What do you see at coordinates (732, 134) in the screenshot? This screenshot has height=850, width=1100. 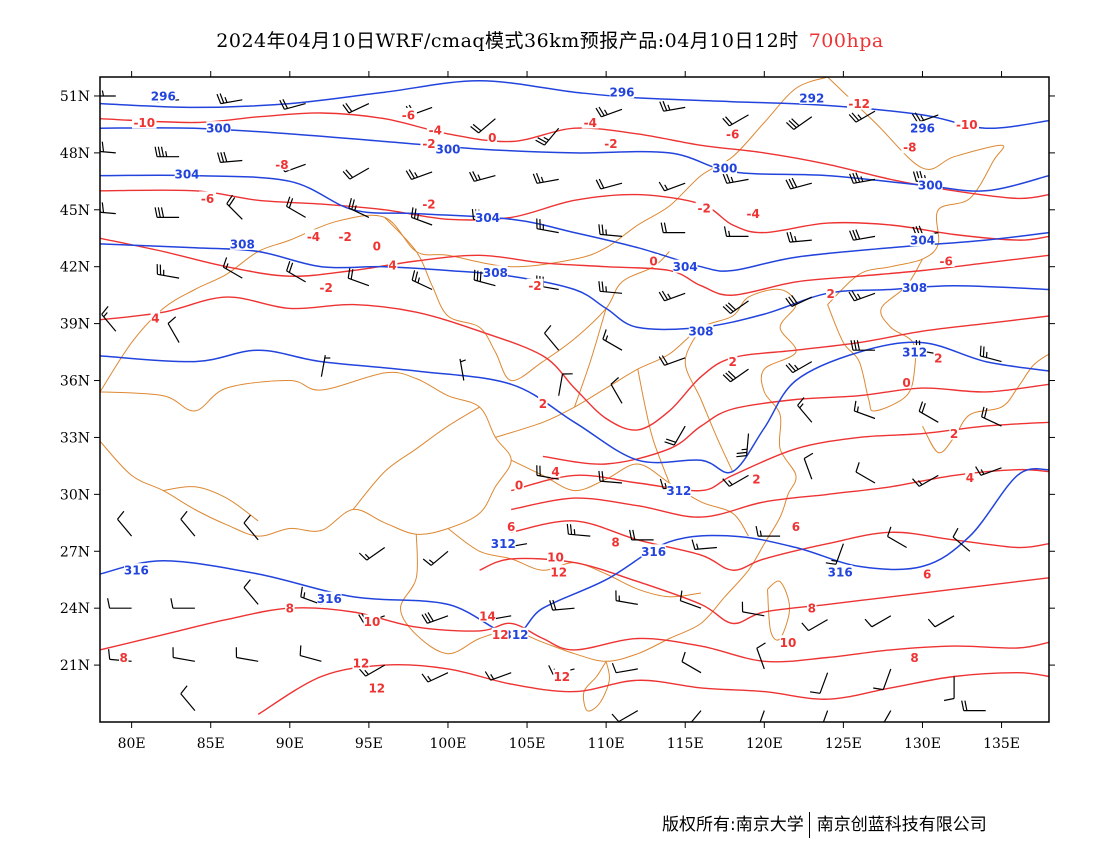 I see `temperature-contour-label: -6` at bounding box center [732, 134].